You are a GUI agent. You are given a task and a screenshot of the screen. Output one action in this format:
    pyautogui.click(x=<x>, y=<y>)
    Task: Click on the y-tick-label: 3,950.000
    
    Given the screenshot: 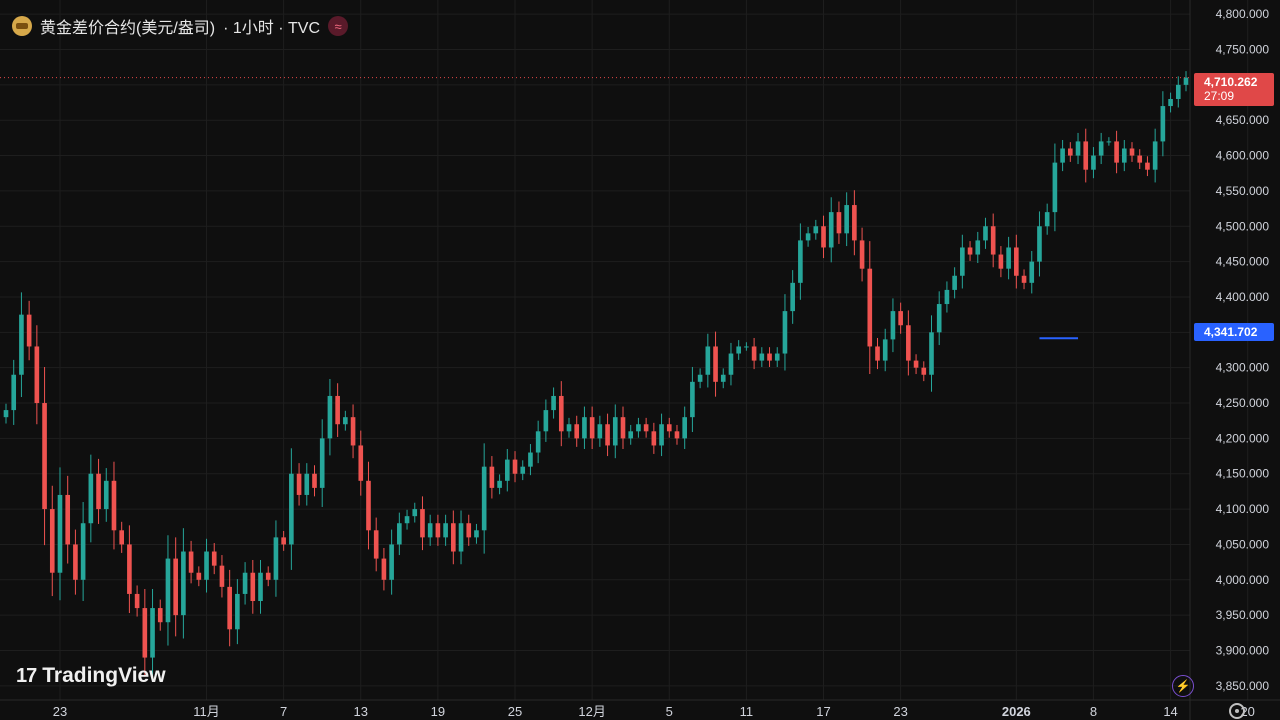 What is the action you would take?
    pyautogui.click(x=1243, y=615)
    